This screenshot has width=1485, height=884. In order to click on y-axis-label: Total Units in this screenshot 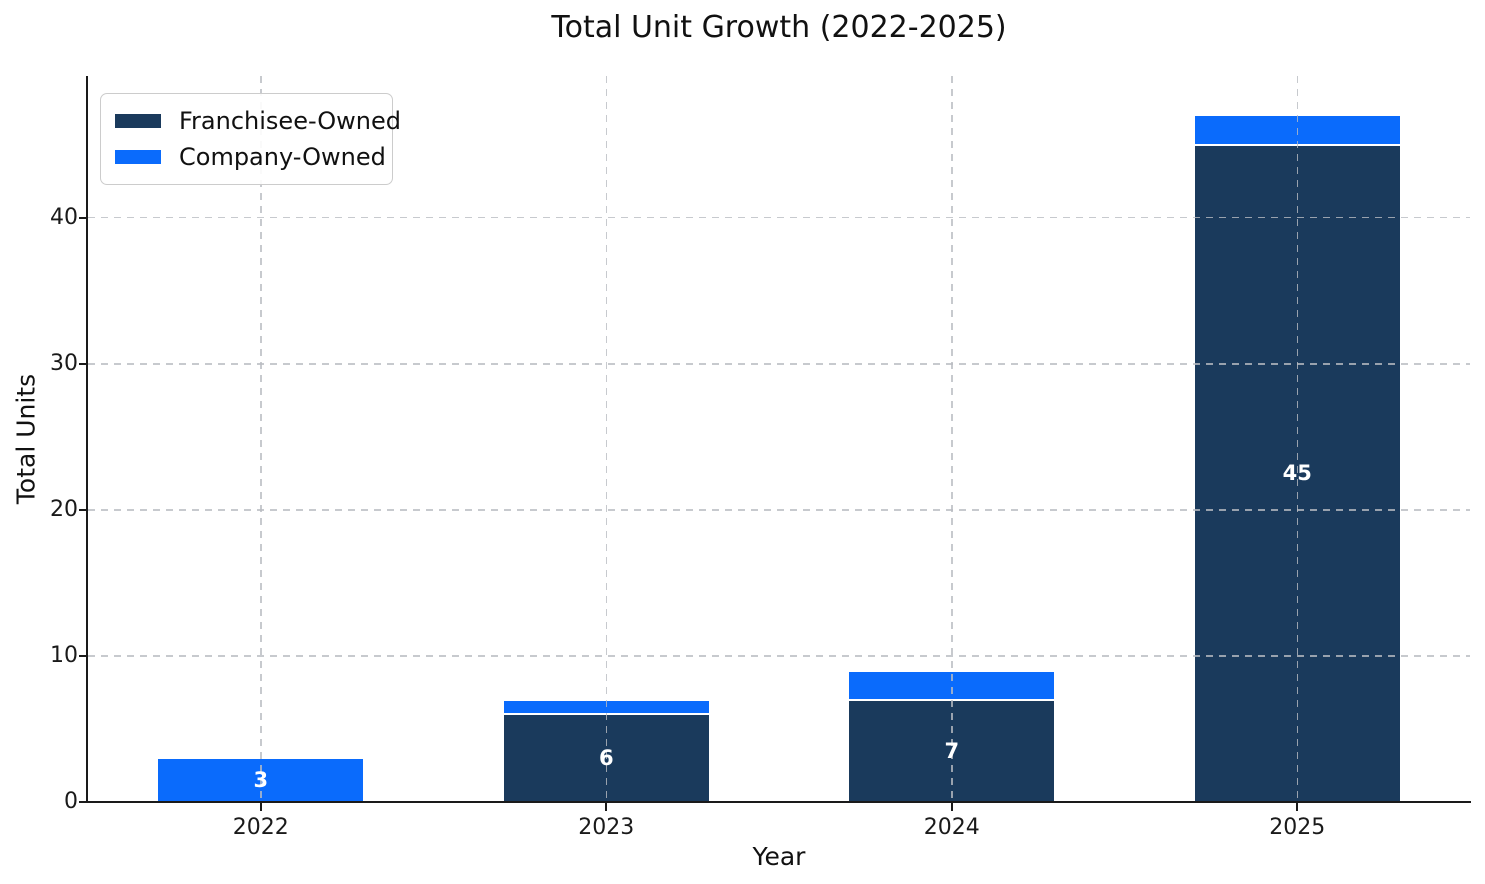, I will do `click(26, 439)`.